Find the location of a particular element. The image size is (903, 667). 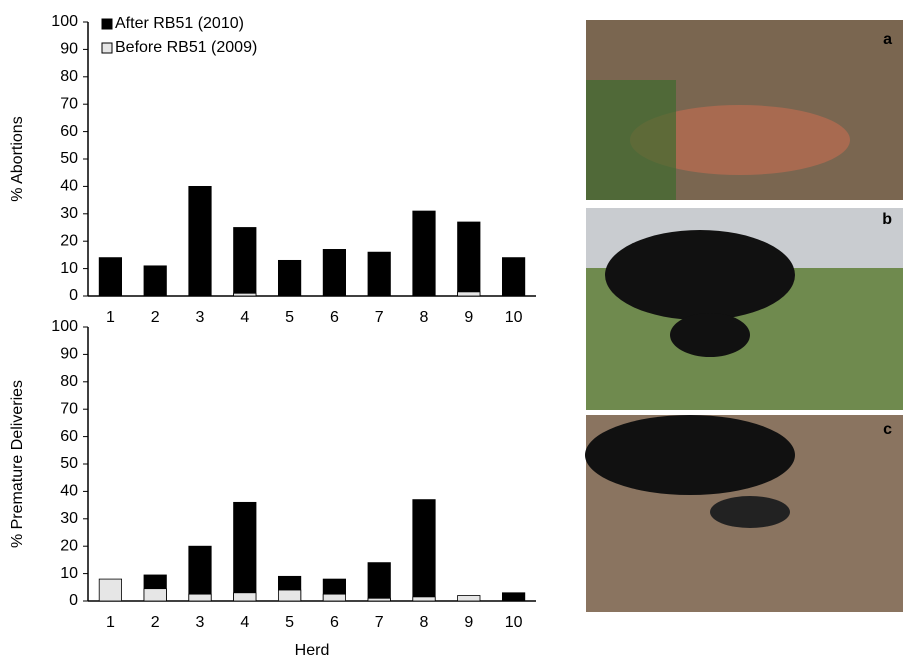

photo-a-grass is located at coordinates (631, 140).